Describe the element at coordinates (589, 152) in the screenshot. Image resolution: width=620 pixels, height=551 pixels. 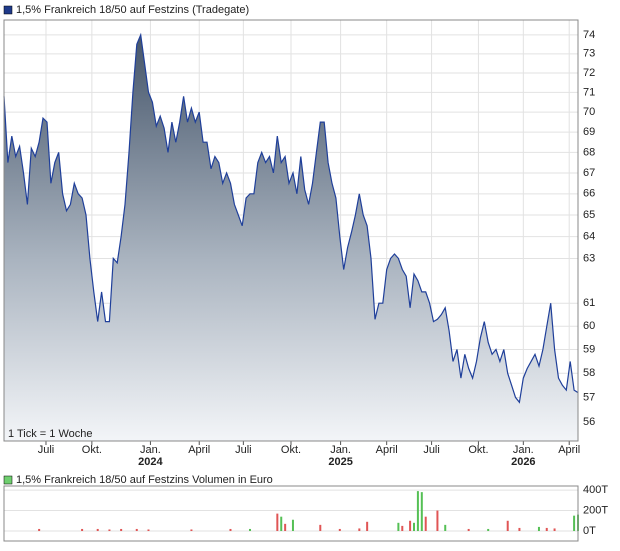
I see `y-tick-label: 68` at that location.